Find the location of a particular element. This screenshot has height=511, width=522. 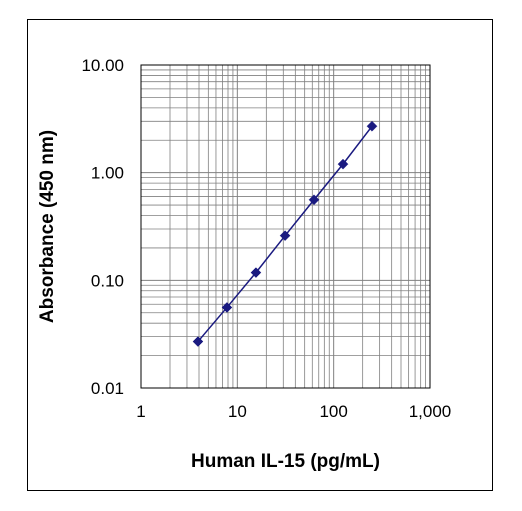

x-tick-label: 1 is located at coordinates (140, 411).